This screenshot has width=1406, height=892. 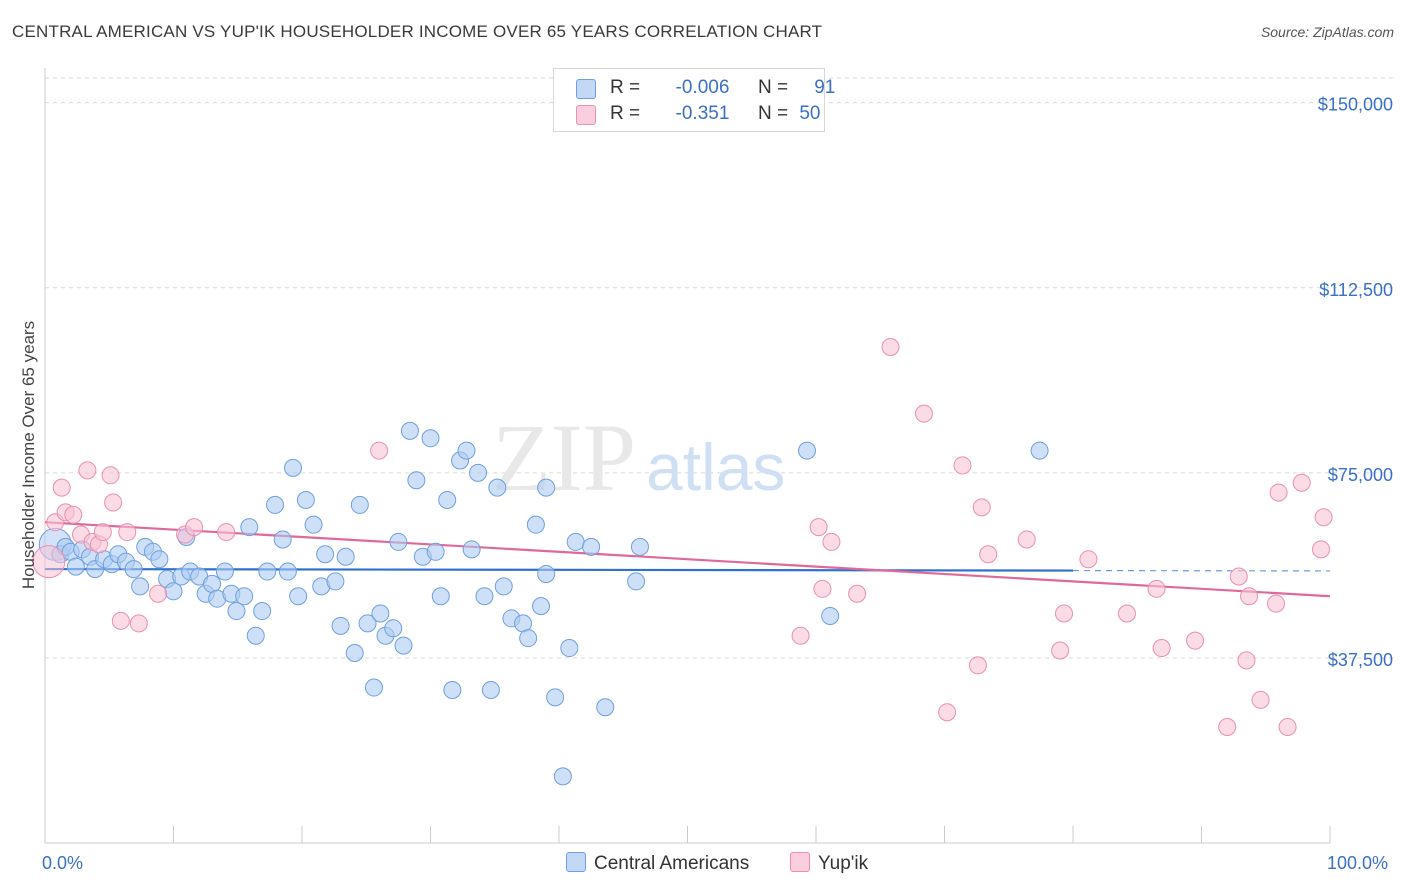 I want to click on legend-r-blue: -0.006, so click(x=702, y=87).